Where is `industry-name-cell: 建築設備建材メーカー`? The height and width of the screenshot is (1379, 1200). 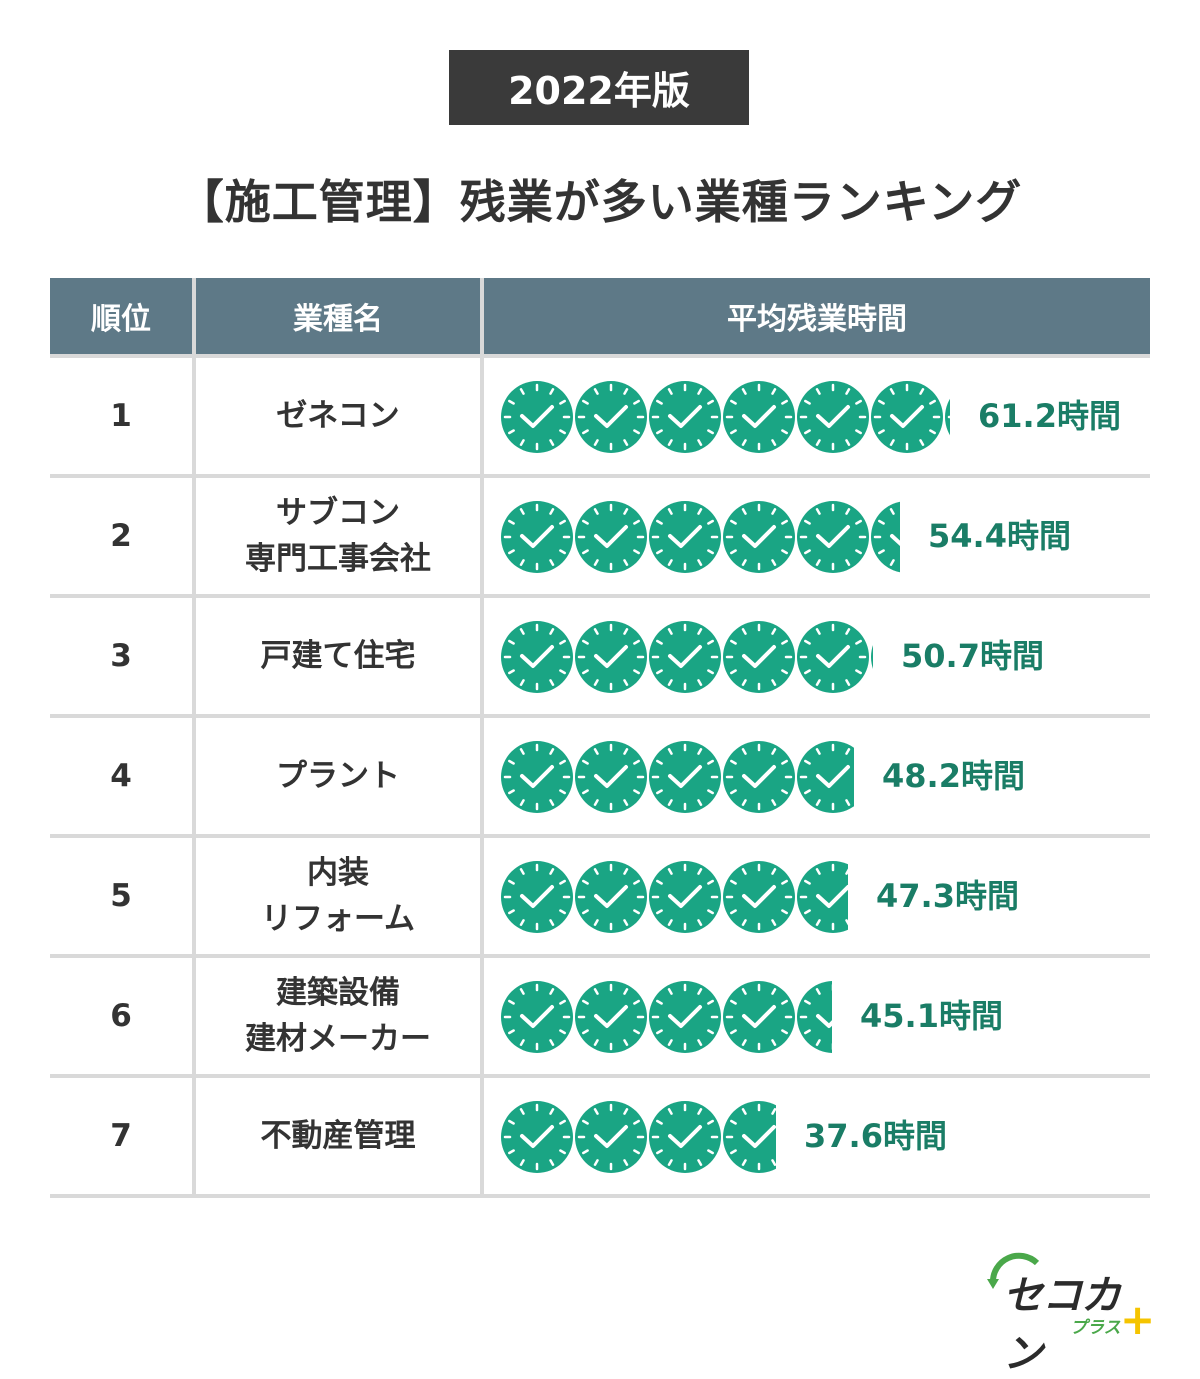 industry-name-cell: 建築設備建材メーカー is located at coordinates (338, 1016).